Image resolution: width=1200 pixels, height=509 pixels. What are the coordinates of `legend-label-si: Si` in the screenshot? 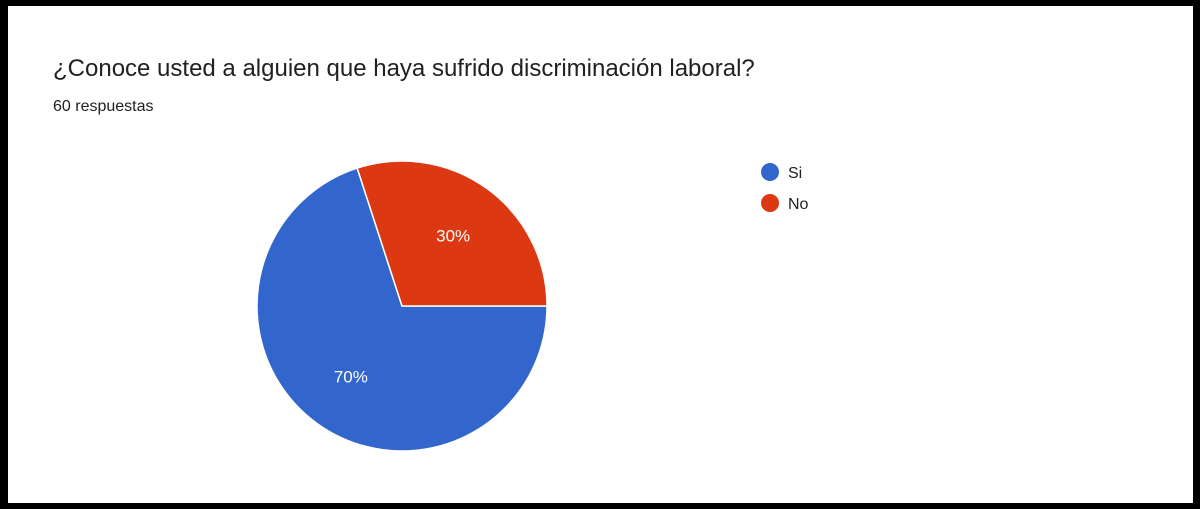 It's located at (795, 173).